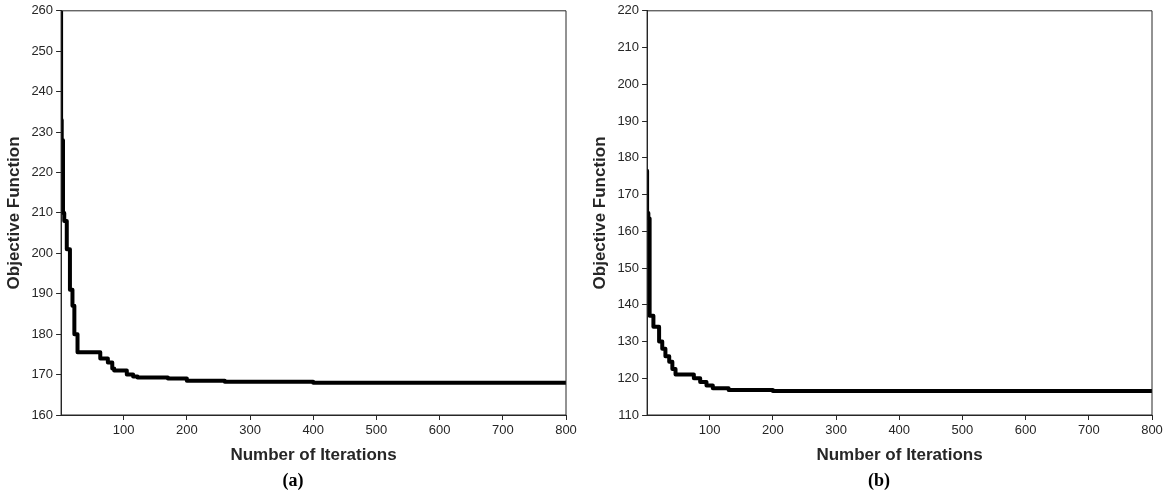  I want to click on y-tick-label: 130, so click(628, 341).